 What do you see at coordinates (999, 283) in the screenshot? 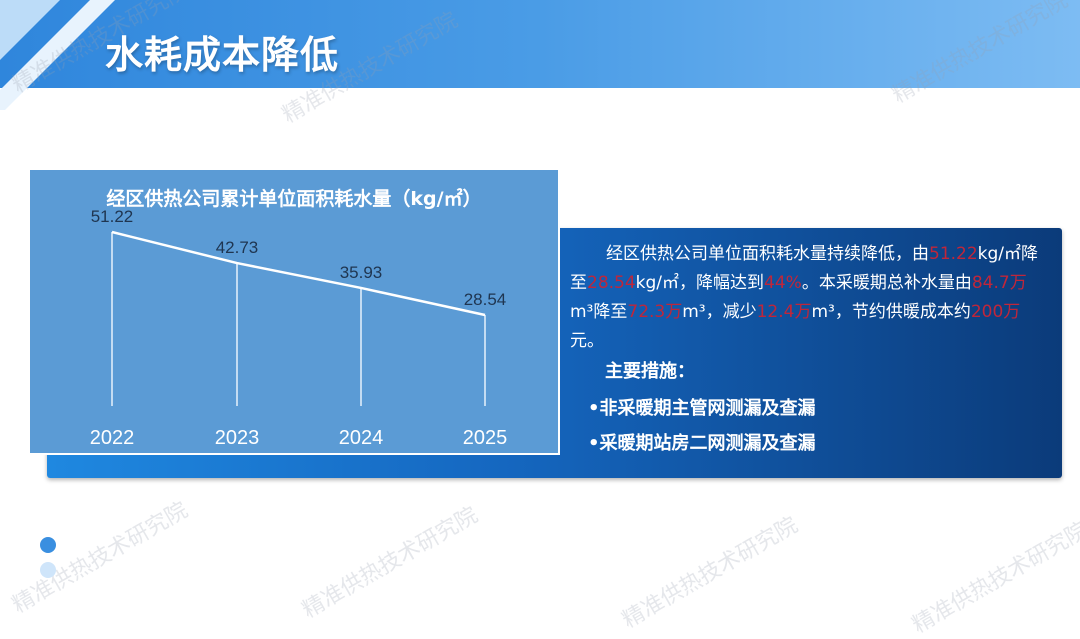
I see `highlight-value: 84.7万` at bounding box center [999, 283].